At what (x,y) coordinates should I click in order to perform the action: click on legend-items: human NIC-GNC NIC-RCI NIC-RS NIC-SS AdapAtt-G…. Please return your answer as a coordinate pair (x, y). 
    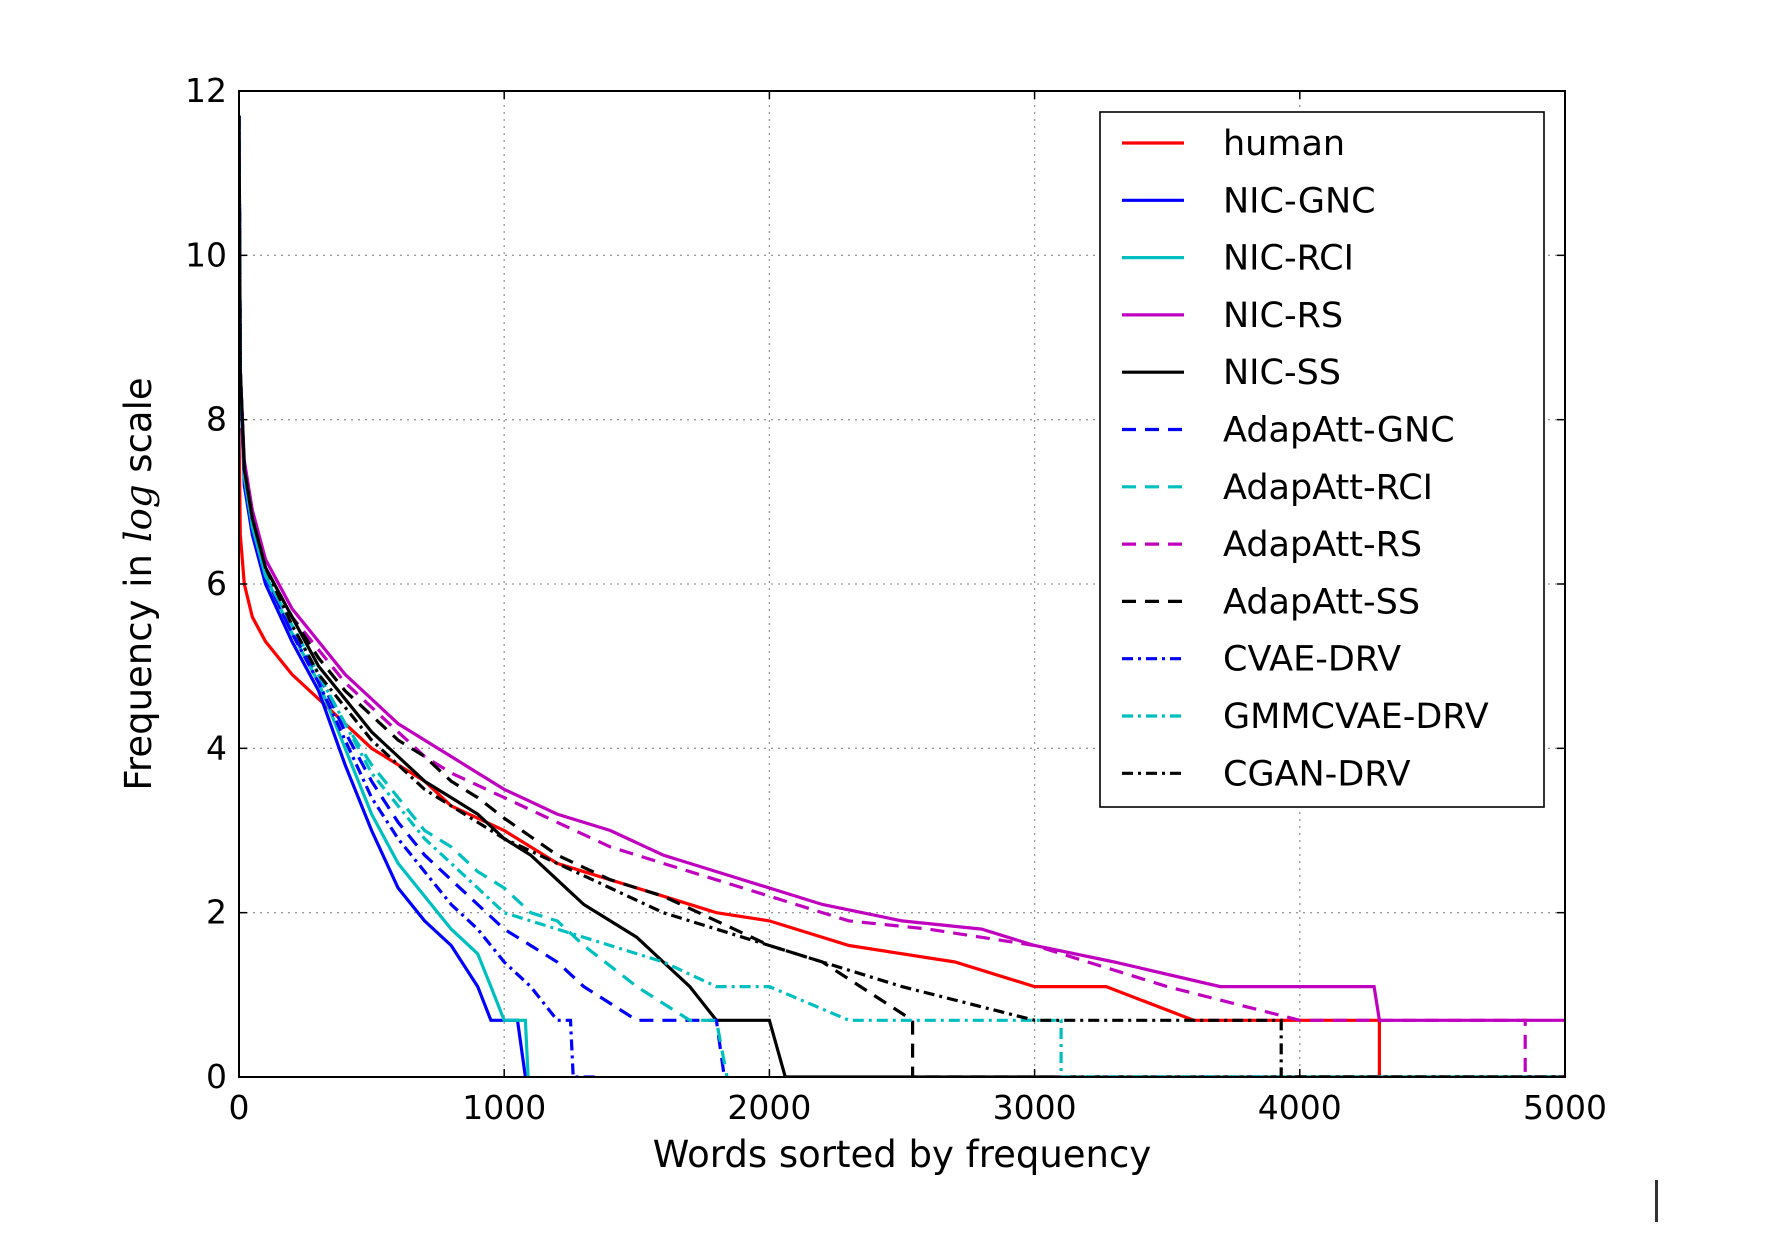
    Looking at the image, I should click on (1305, 459).